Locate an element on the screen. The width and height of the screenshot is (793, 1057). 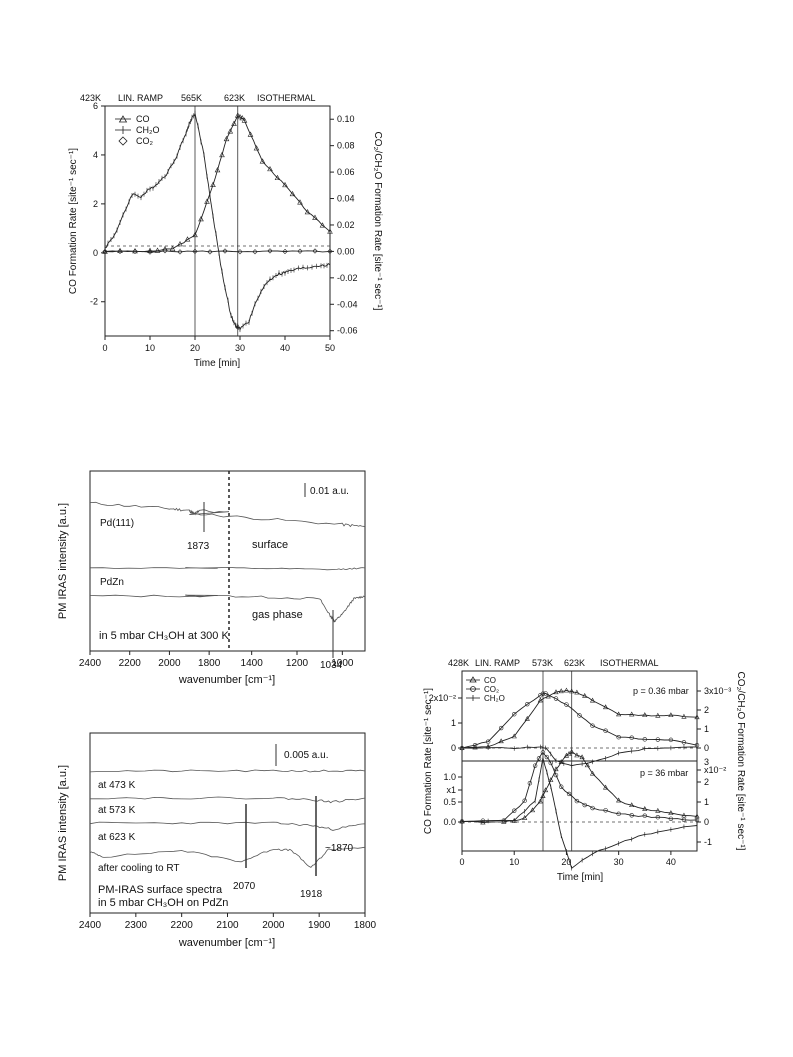
c3-xtick-label: 2400 is located at coordinates (90, 925).